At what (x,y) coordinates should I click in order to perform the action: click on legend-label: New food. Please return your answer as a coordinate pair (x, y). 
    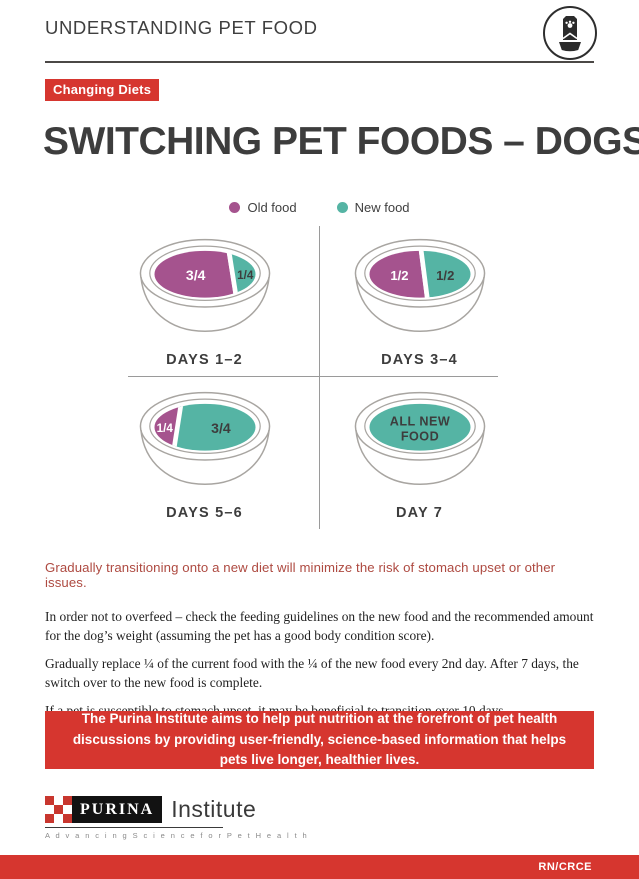
    Looking at the image, I should click on (382, 207).